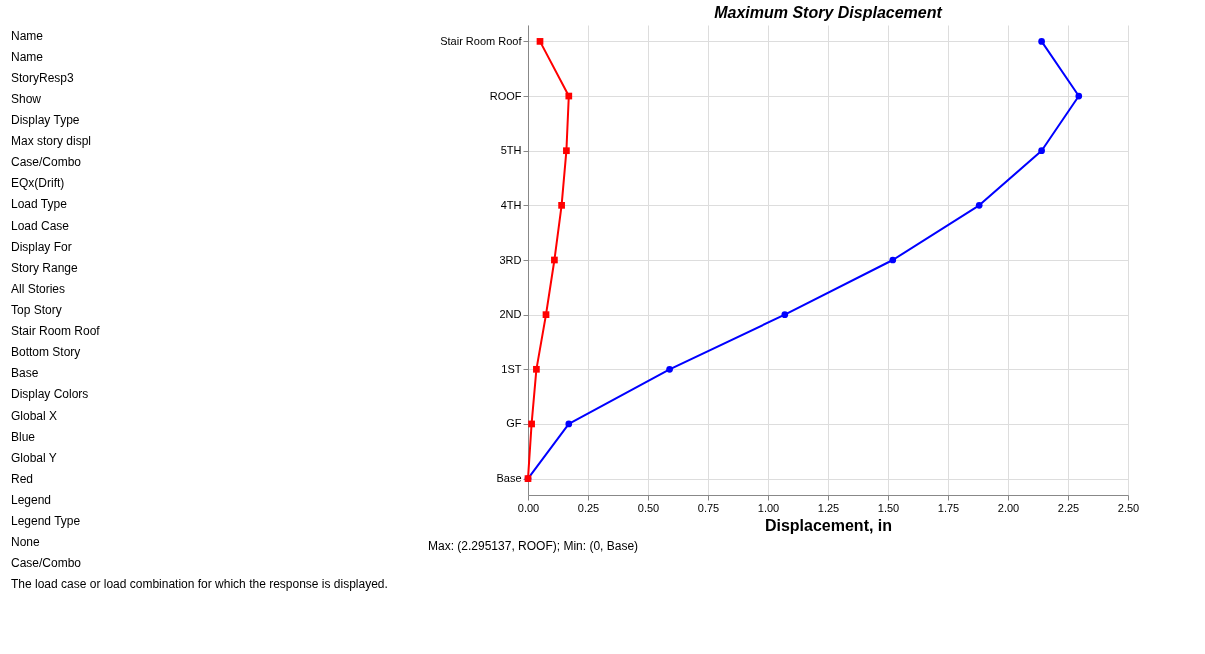 The image size is (1205, 654). I want to click on x-tick-label: 1.00, so click(768, 507).